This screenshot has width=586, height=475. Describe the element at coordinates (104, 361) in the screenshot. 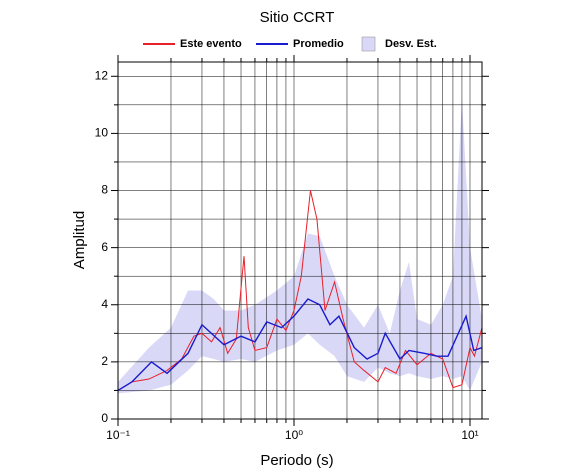

I see `y-tick-label: 2` at that location.